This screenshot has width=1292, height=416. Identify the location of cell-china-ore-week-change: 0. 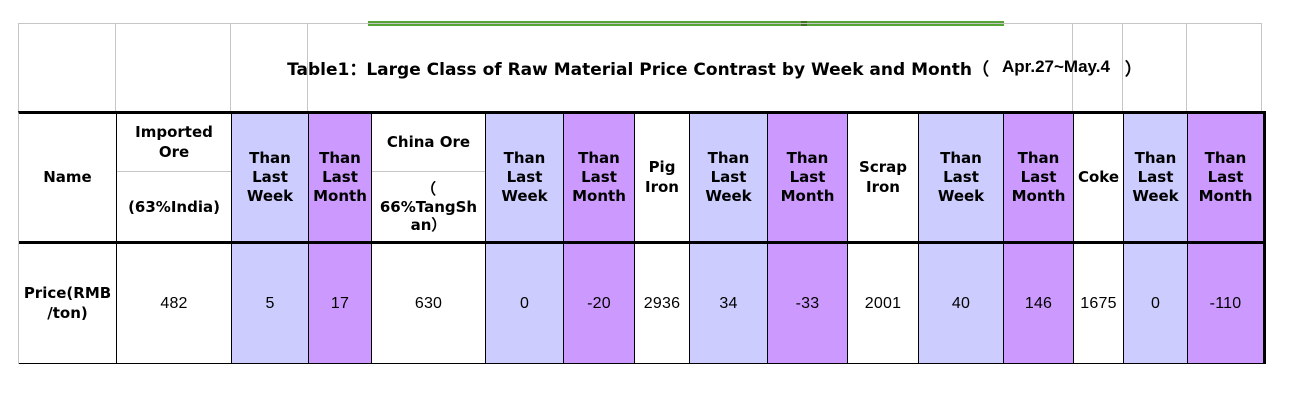
(524, 303).